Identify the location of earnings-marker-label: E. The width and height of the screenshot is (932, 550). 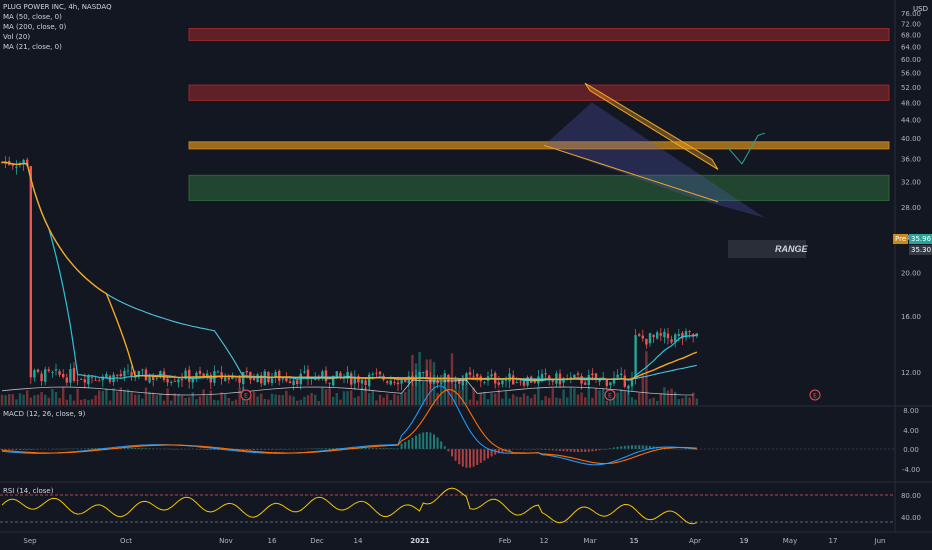
(246, 396).